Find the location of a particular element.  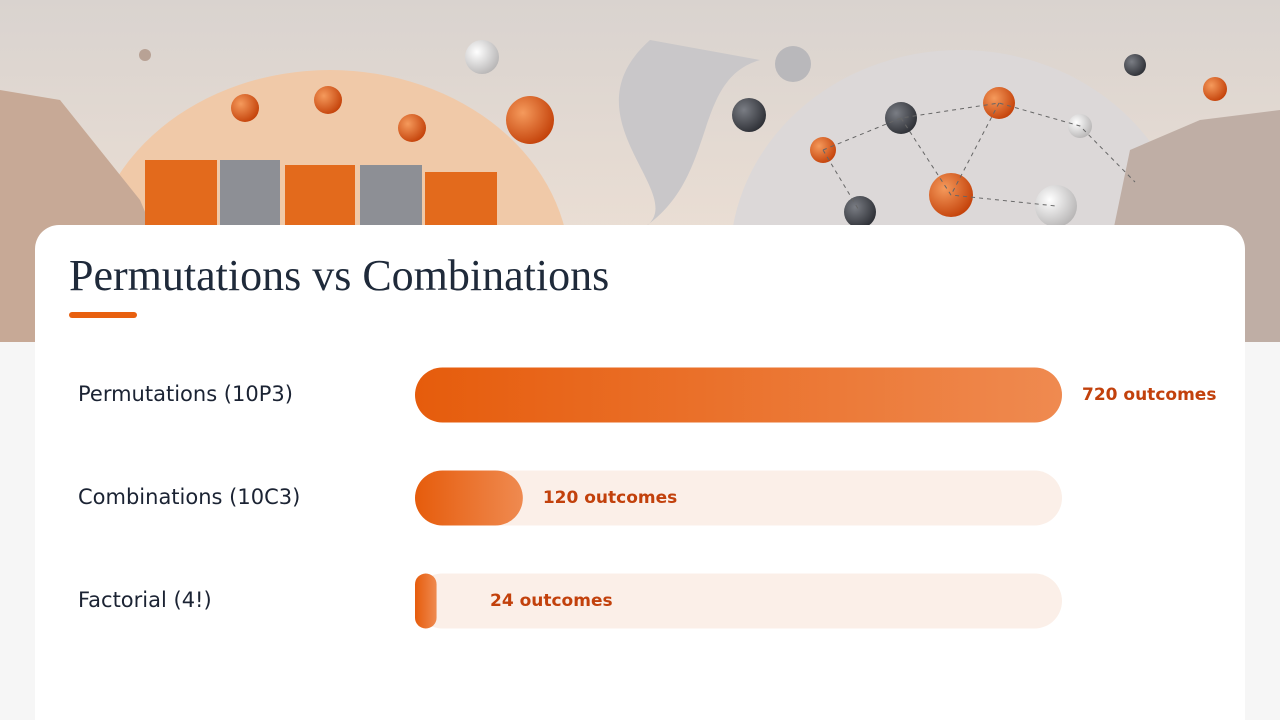

category-label: Permutations (10P3) is located at coordinates (185, 394).